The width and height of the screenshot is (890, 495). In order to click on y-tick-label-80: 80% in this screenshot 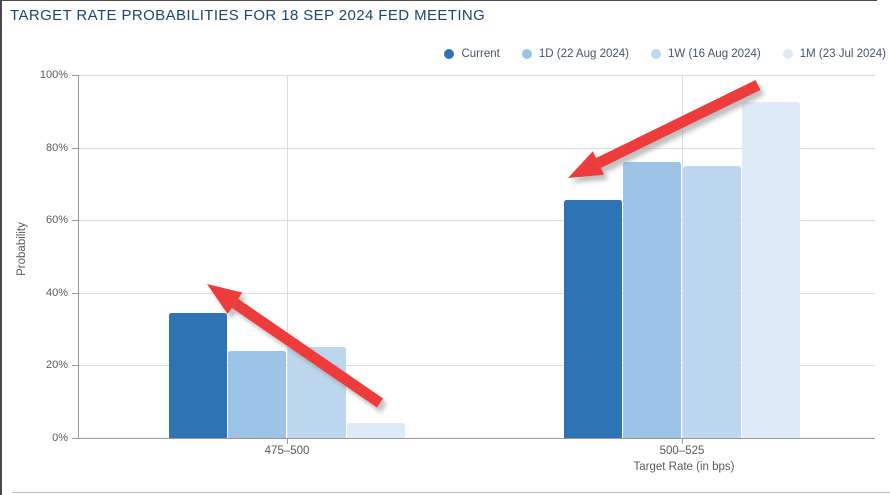, I will do `click(56, 147)`.